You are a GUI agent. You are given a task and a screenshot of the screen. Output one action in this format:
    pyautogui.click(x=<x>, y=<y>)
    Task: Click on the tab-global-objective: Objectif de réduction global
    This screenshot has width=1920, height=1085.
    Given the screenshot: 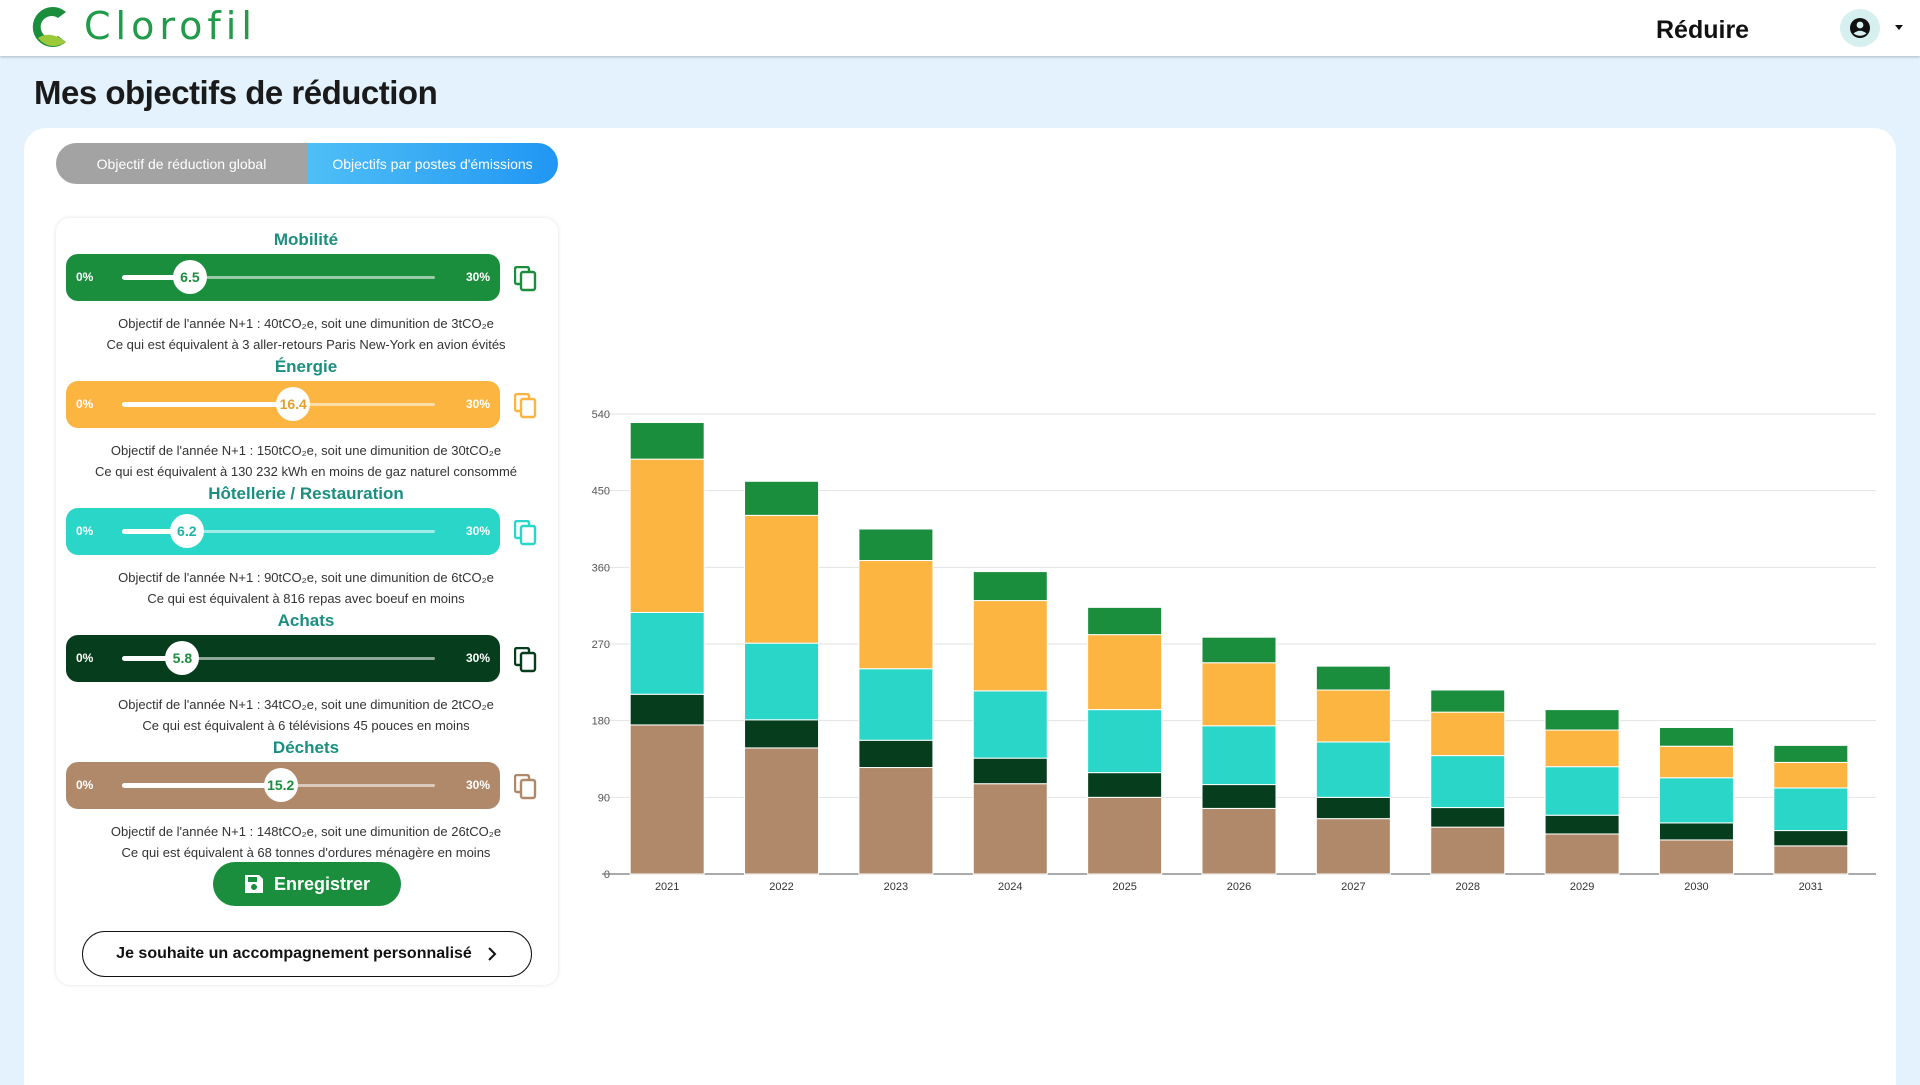 What is the action you would take?
    pyautogui.click(x=181, y=163)
    